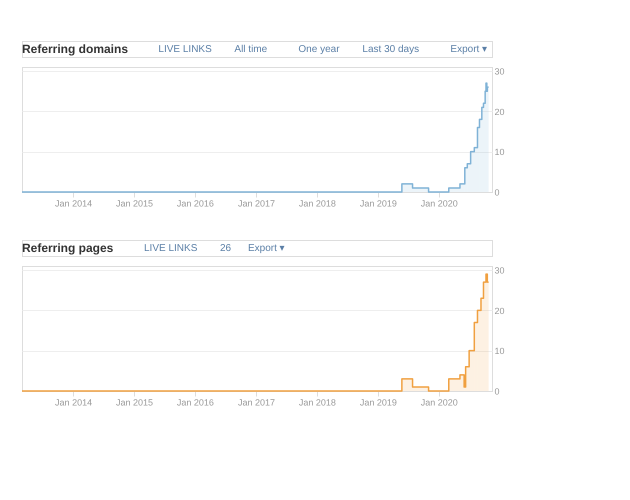 The width and height of the screenshot is (630, 500). Describe the element at coordinates (251, 49) in the screenshot. I see `text: All time` at that location.